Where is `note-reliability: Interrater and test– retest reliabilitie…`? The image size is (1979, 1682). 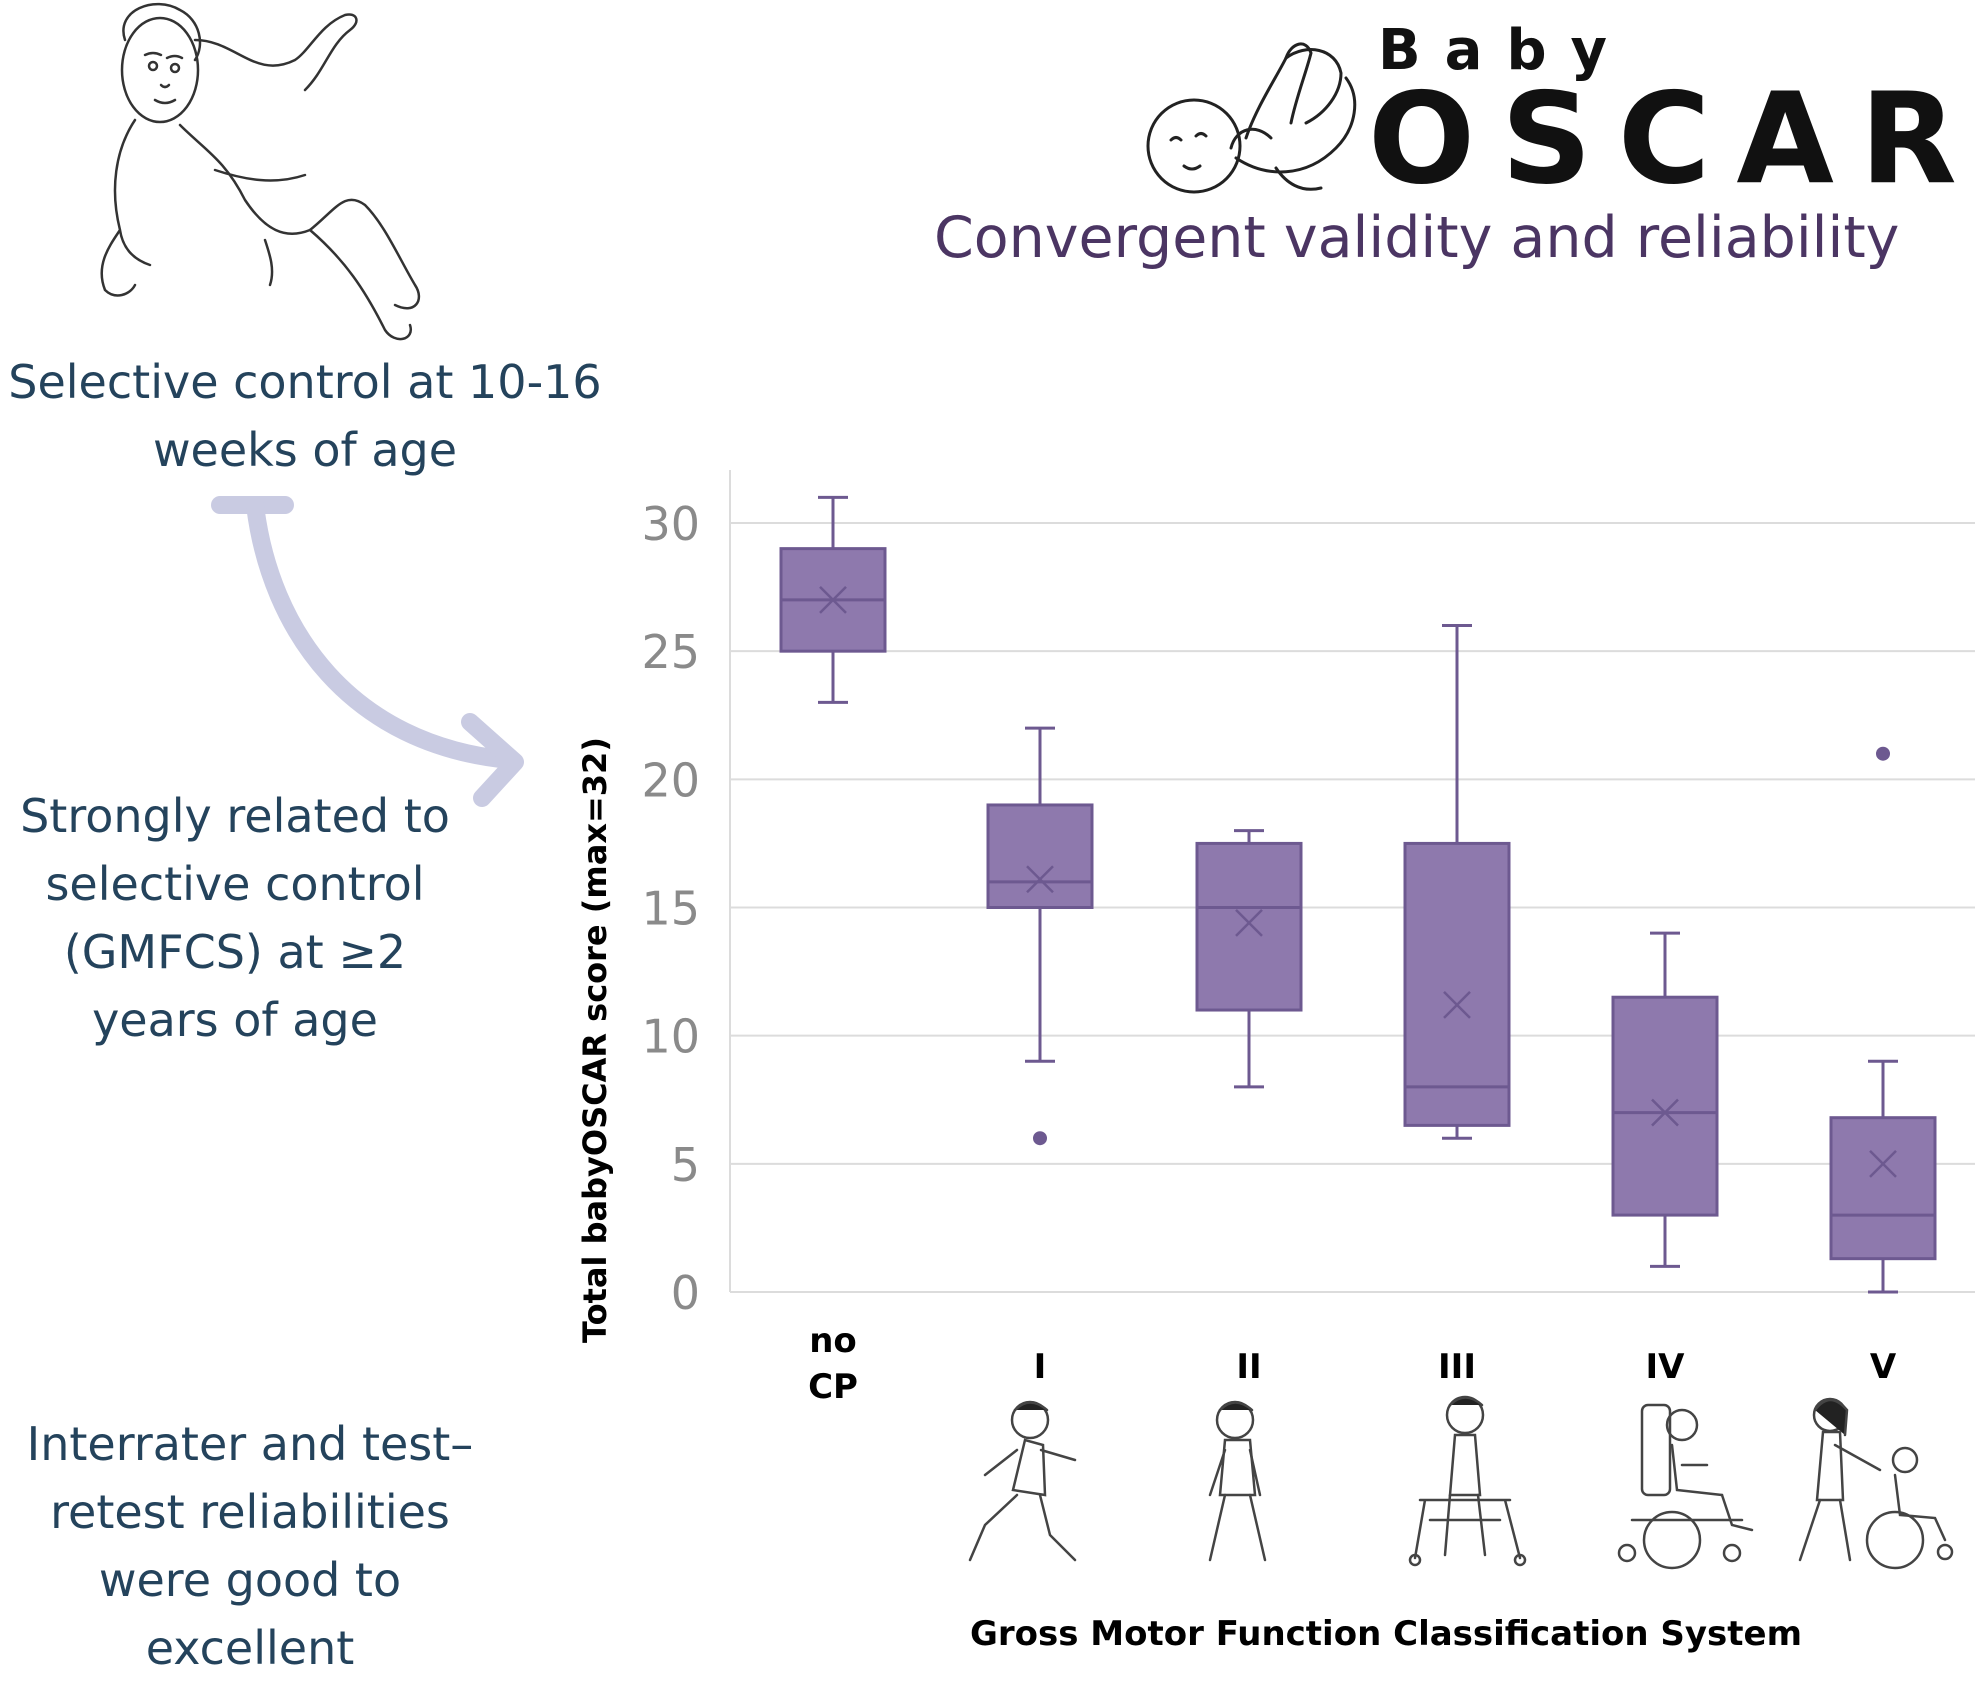 note-reliability: Interrater and test– retest reliabilitie… is located at coordinates (250, 1546).